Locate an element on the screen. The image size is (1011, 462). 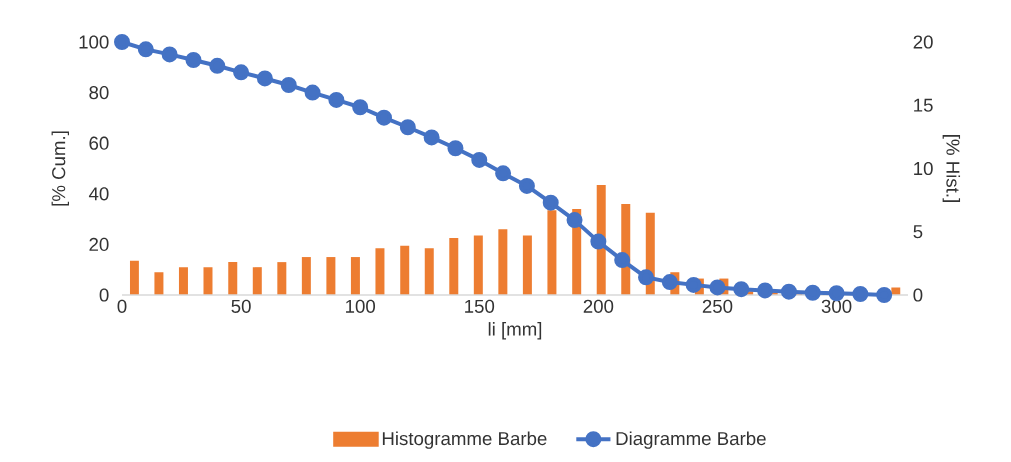
x-tick-label: 100 is located at coordinates (361, 306).